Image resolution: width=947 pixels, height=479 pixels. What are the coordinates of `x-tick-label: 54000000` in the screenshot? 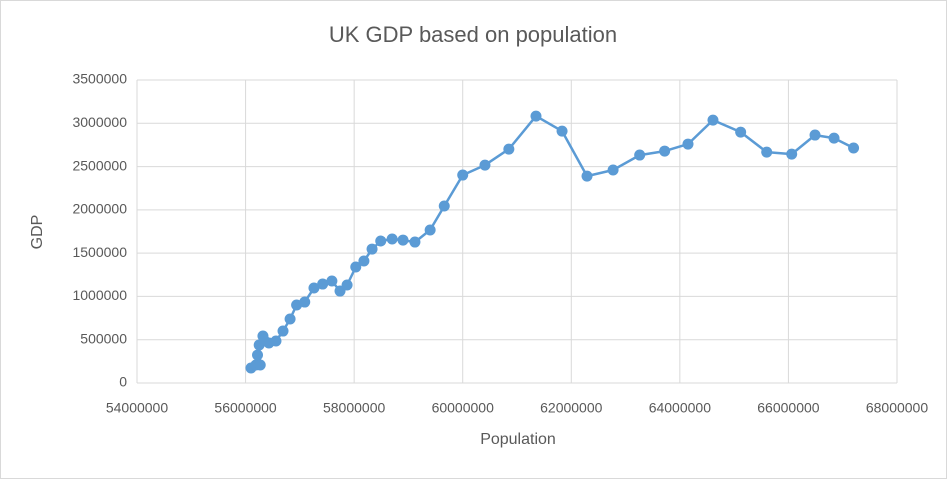 It's located at (137, 408).